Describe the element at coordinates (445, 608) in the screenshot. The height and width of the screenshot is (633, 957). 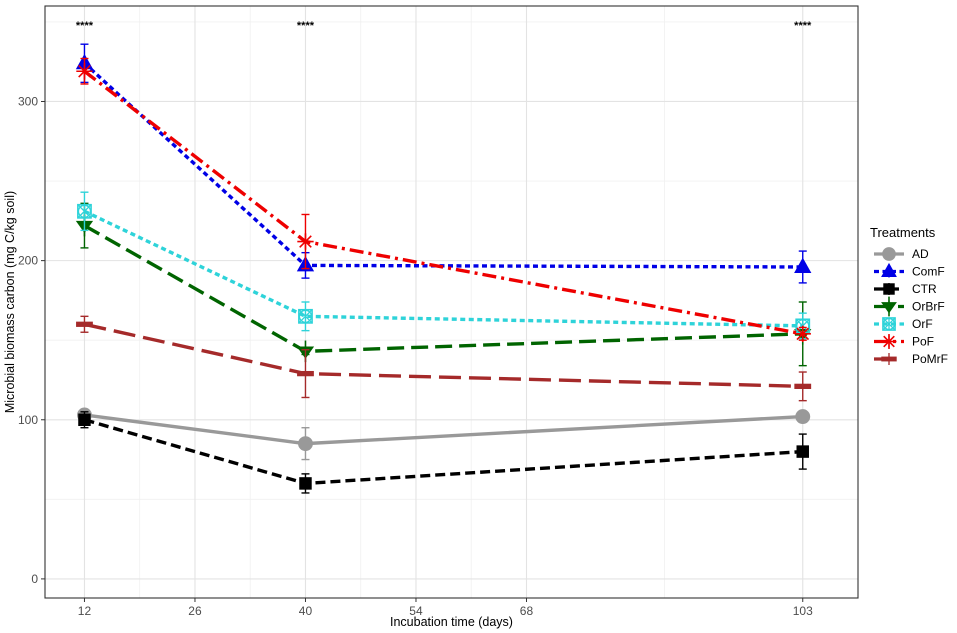
I see `x-axis: 12 26 40 54 68 103` at that location.